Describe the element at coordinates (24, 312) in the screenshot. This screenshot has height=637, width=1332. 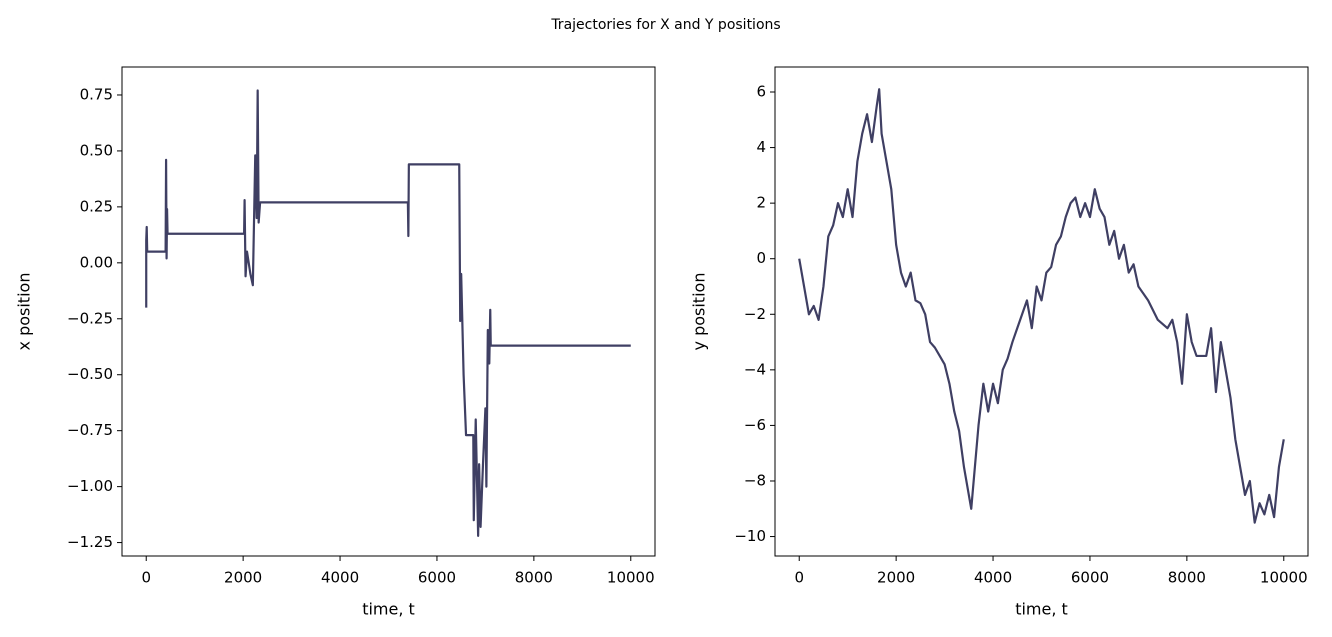
I see `y-axis-label: x position` at that location.